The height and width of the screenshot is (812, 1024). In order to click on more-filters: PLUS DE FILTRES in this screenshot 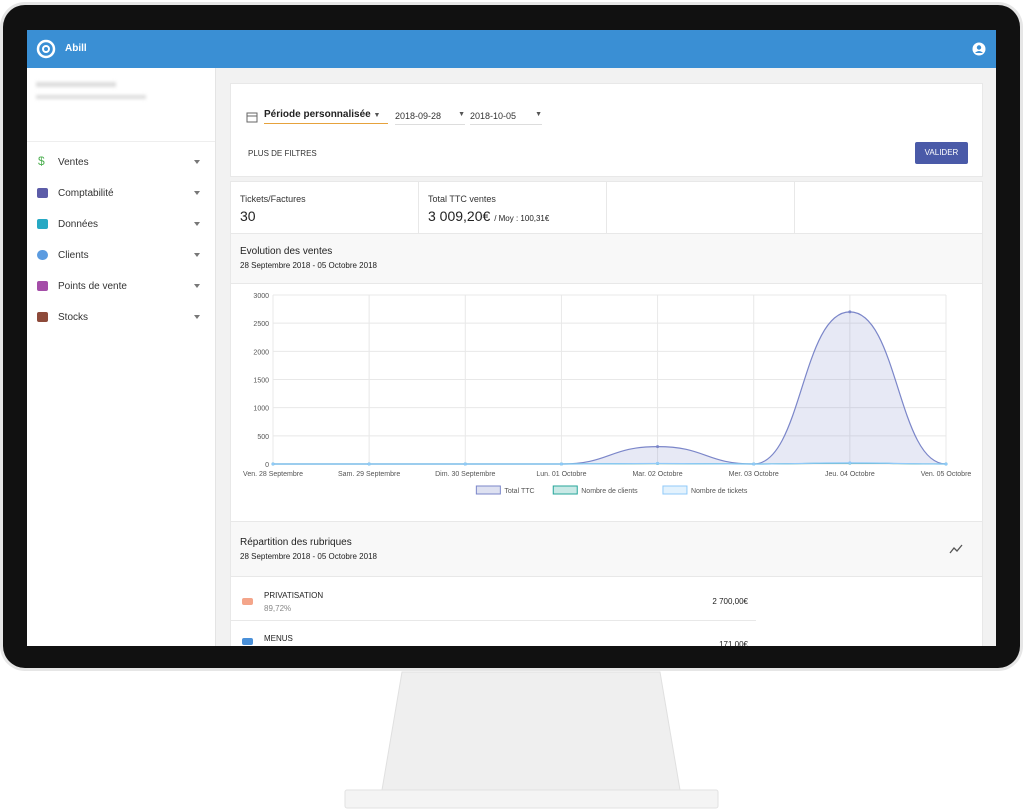, I will do `click(282, 153)`.